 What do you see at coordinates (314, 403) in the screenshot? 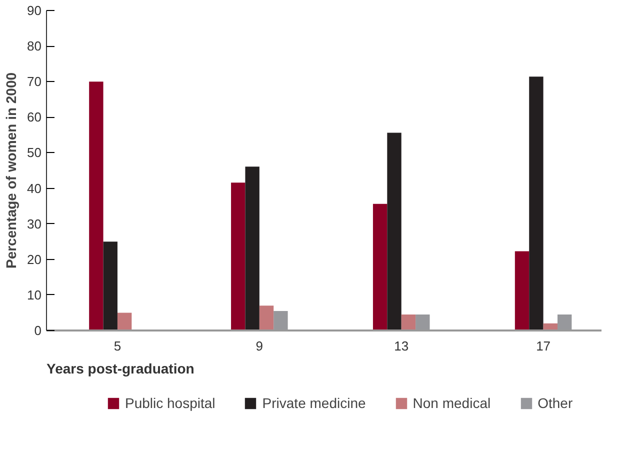
I see `legend-label: Private medicine` at bounding box center [314, 403].